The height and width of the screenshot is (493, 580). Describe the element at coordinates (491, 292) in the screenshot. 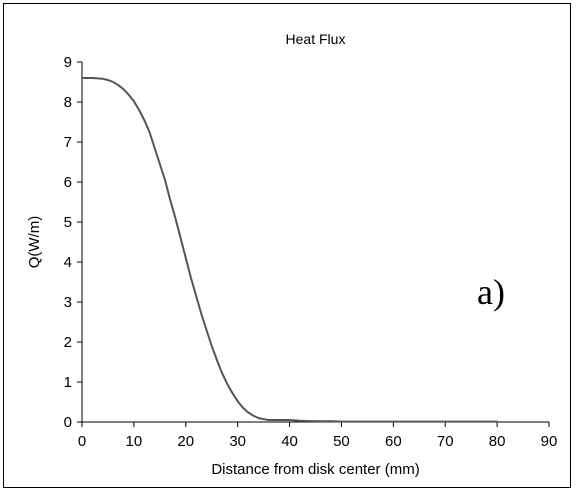

I see `annotation-label: a)` at that location.